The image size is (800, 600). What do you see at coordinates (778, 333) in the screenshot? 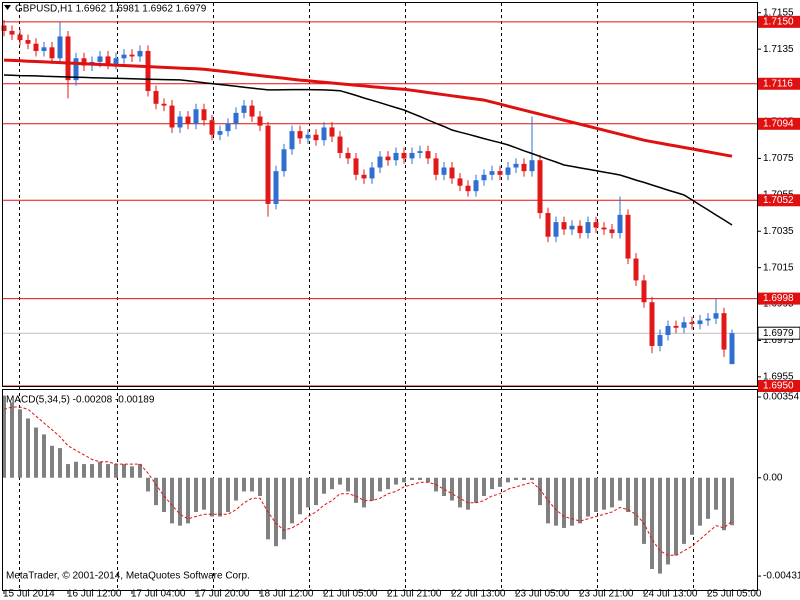
I see `last-price-box` at bounding box center [778, 333].